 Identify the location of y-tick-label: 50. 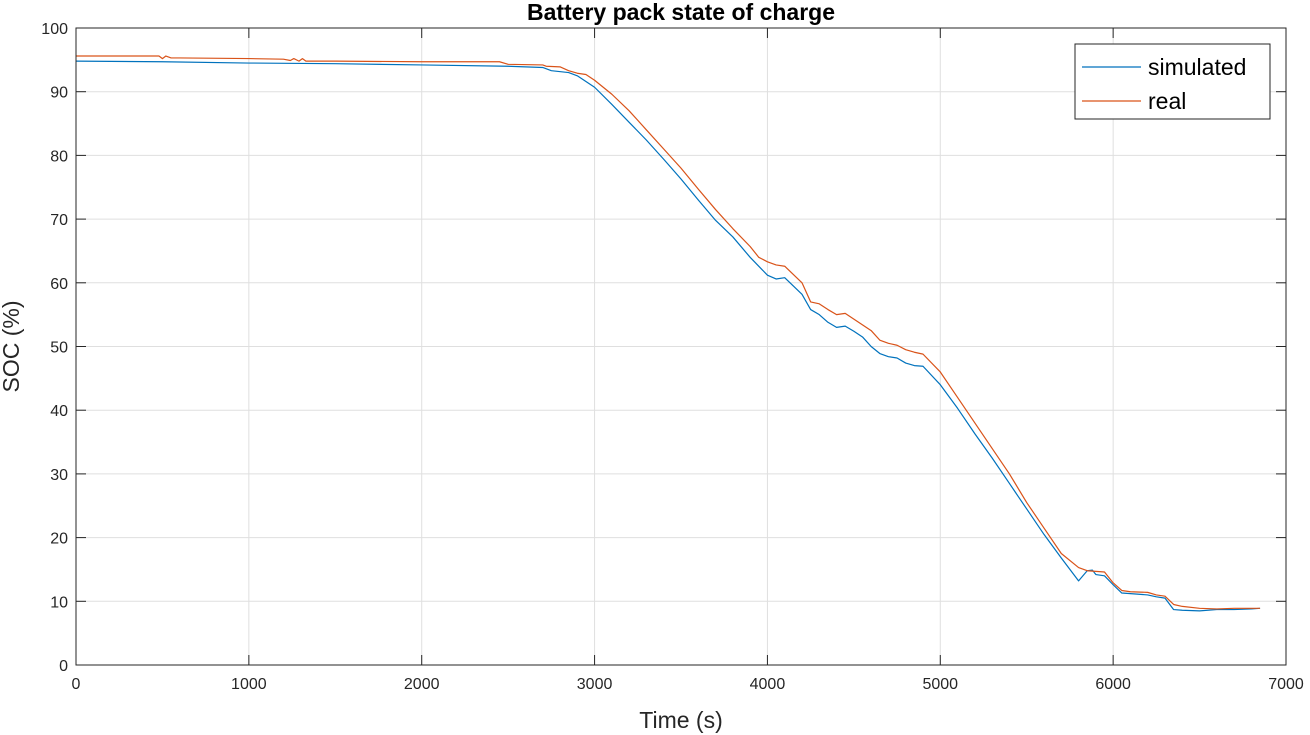
(59, 348).